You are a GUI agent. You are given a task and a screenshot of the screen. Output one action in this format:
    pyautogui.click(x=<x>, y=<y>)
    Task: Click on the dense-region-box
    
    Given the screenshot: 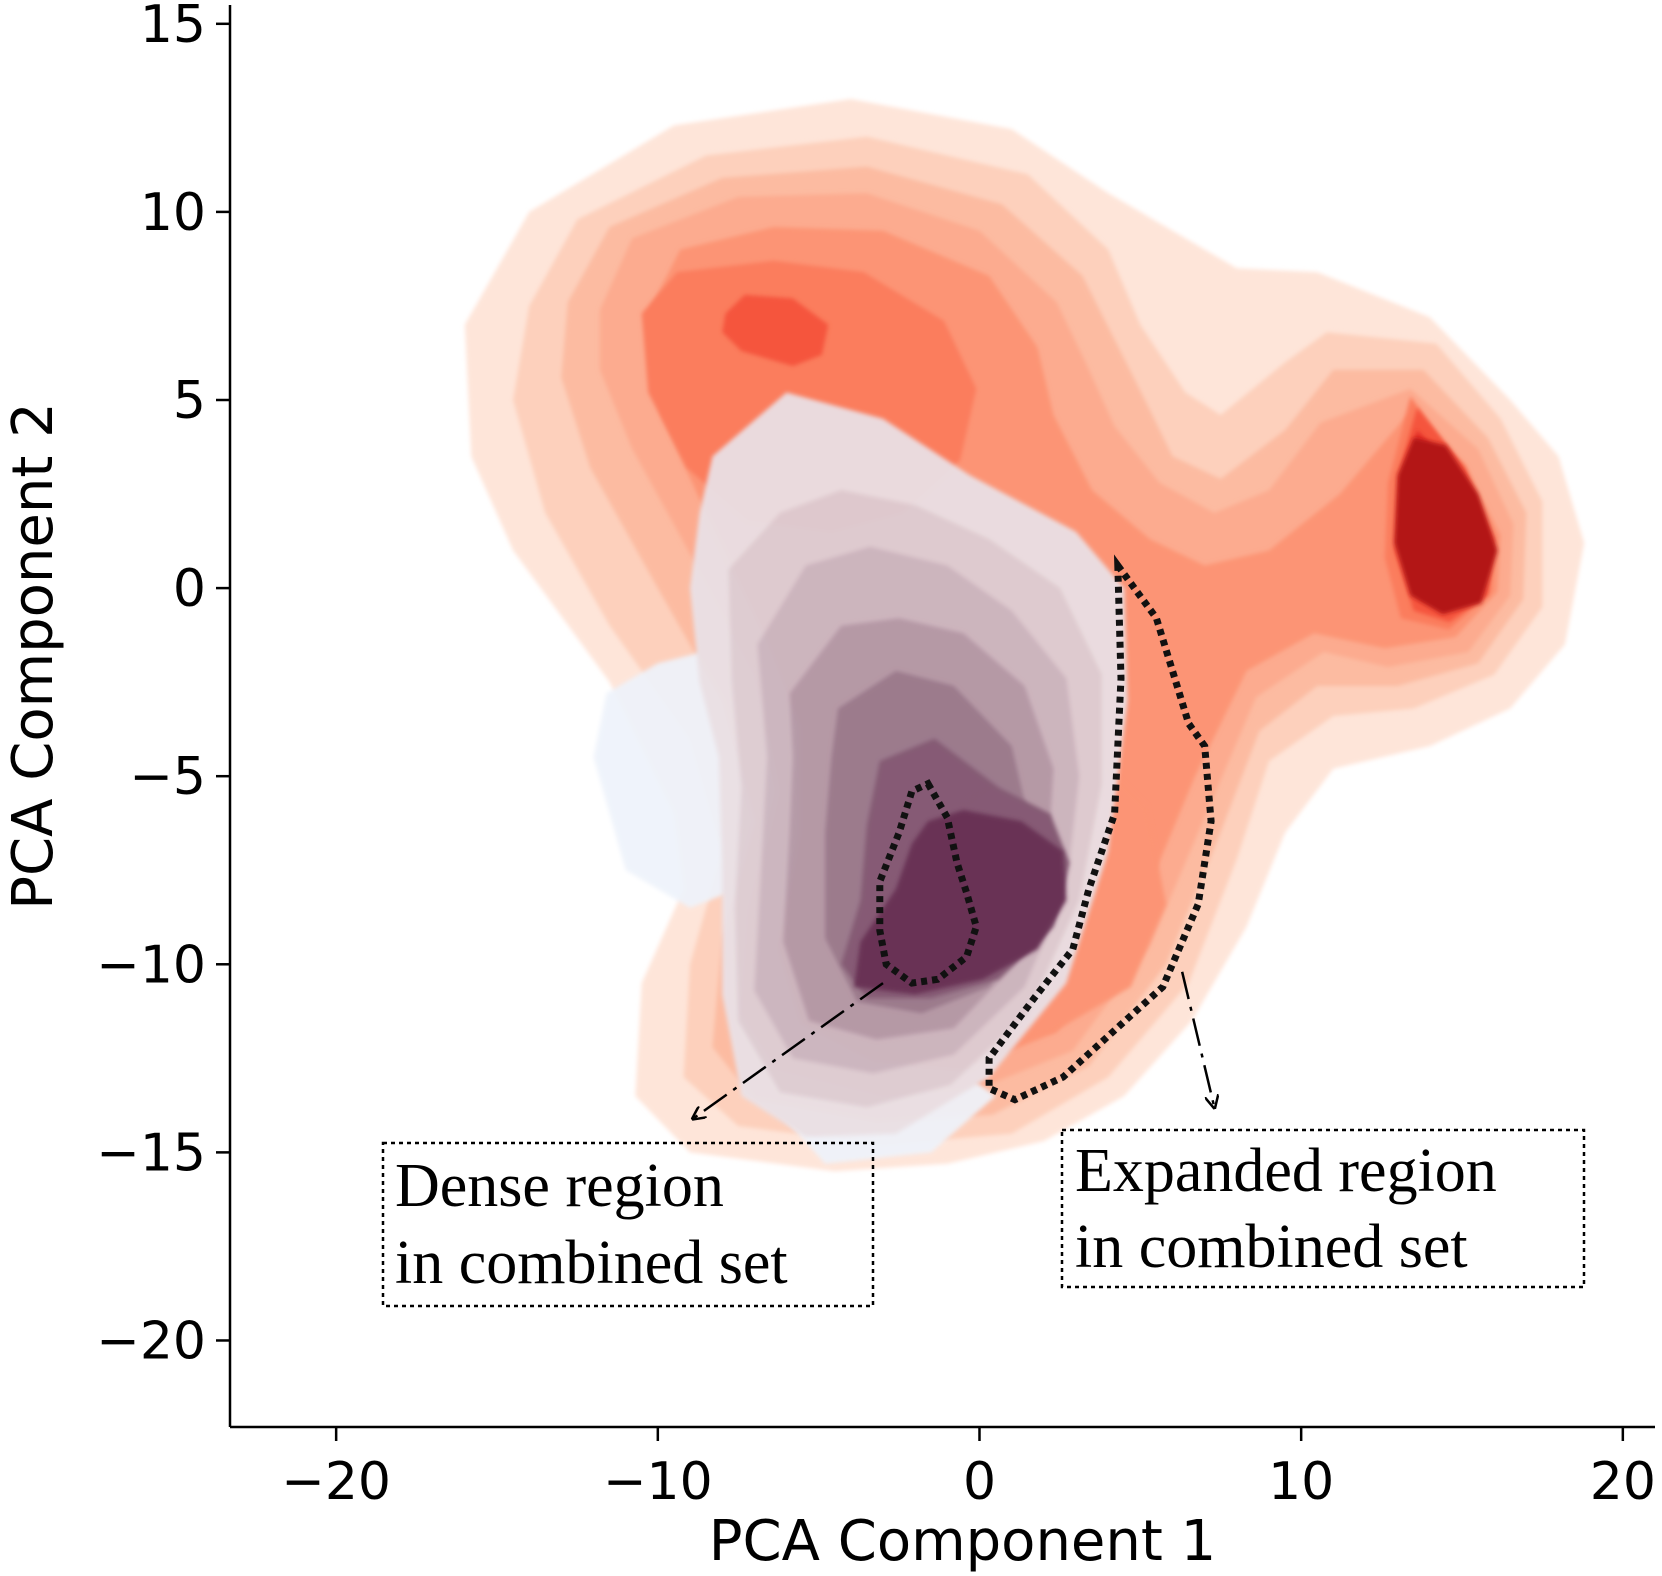 What is the action you would take?
    pyautogui.click(x=628, y=1224)
    